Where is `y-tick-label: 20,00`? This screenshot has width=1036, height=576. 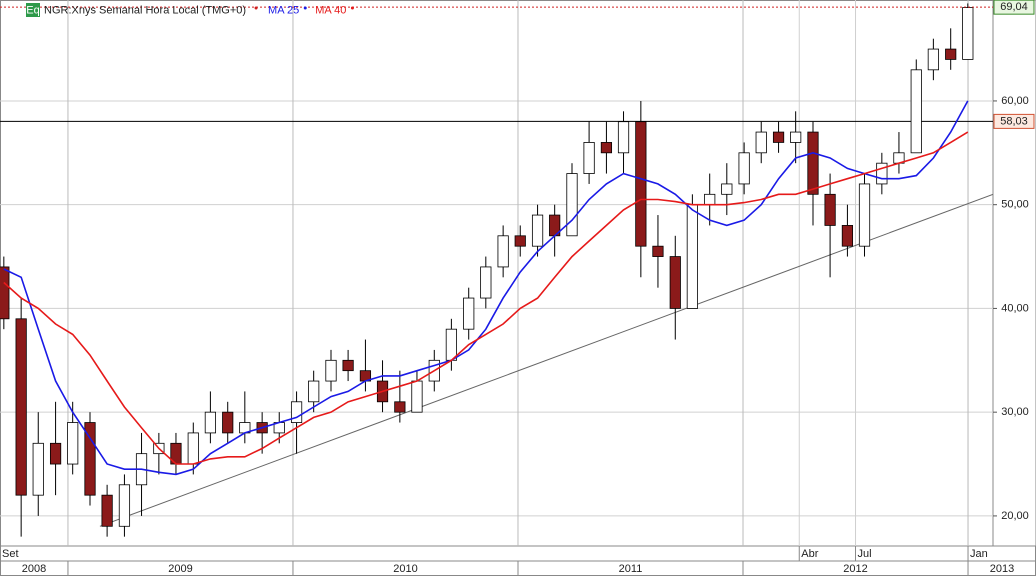 y-tick-label: 20,00 is located at coordinates (1015, 516).